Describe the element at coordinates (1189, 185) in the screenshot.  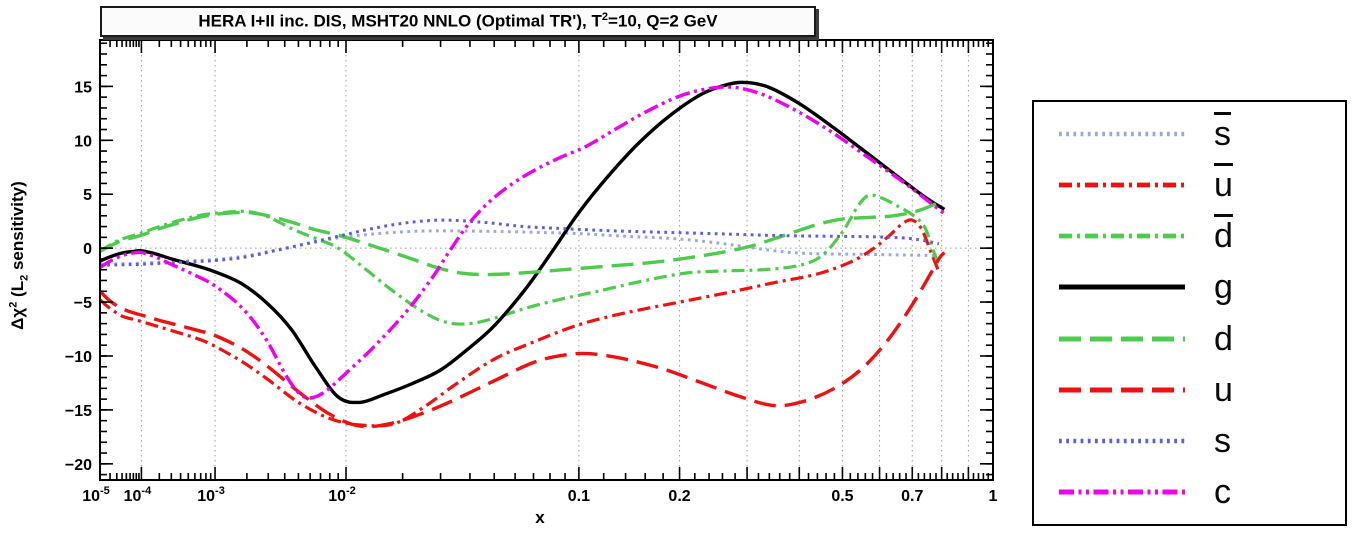
I see `legend-item-ubar: u` at that location.